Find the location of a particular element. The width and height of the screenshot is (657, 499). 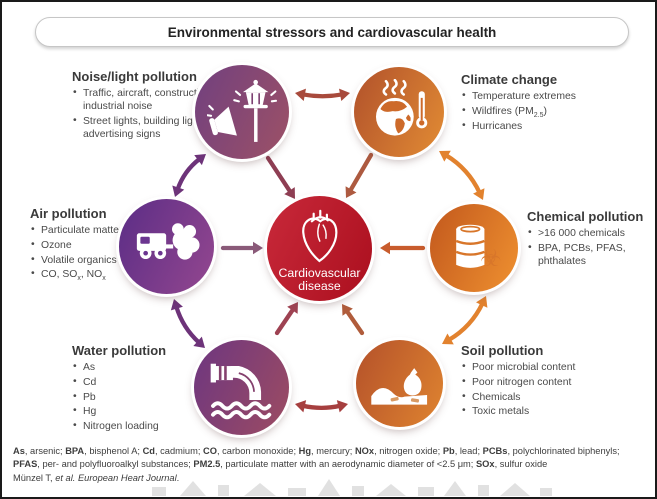

bullet-item: Hurricanes is located at coordinates (543, 126).